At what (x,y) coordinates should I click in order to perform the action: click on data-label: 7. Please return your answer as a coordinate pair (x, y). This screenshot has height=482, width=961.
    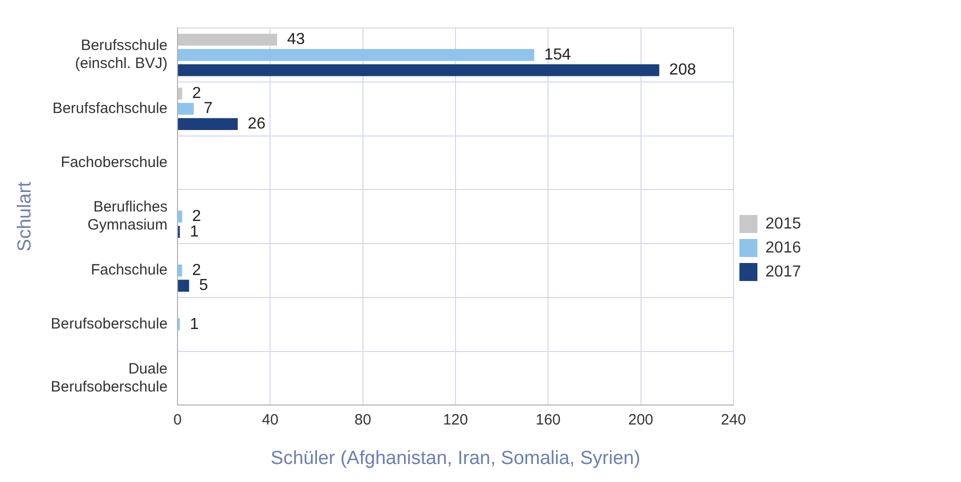
    Looking at the image, I should click on (208, 109).